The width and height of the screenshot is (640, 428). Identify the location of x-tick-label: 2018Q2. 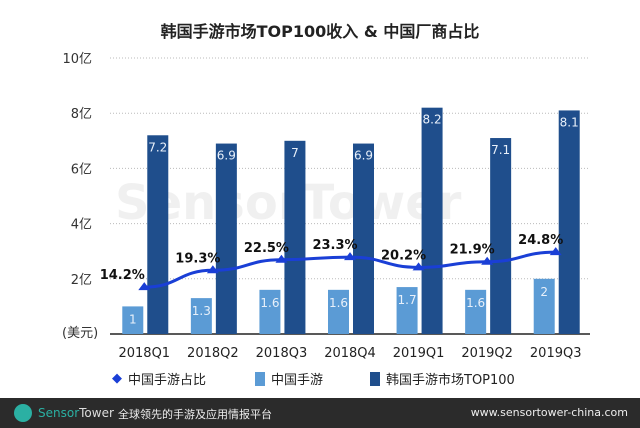
(213, 353).